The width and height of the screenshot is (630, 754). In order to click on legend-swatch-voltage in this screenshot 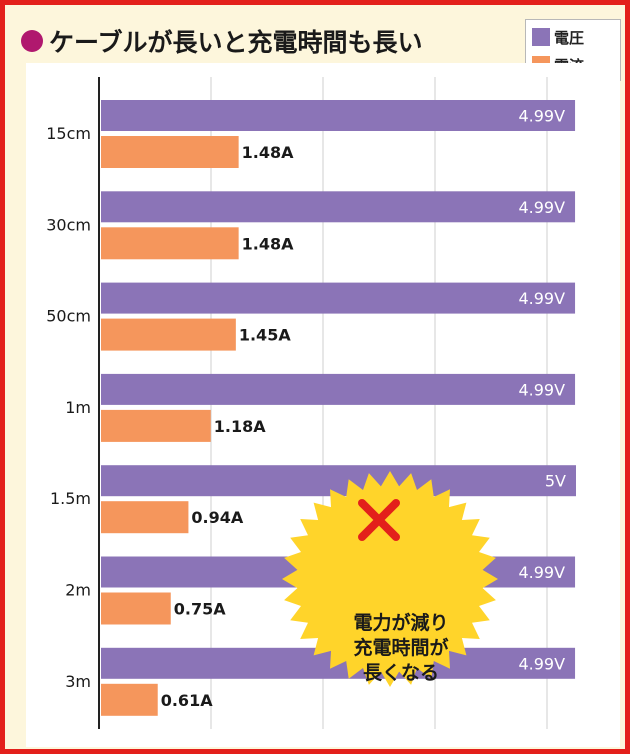, I will do `click(541, 37)`.